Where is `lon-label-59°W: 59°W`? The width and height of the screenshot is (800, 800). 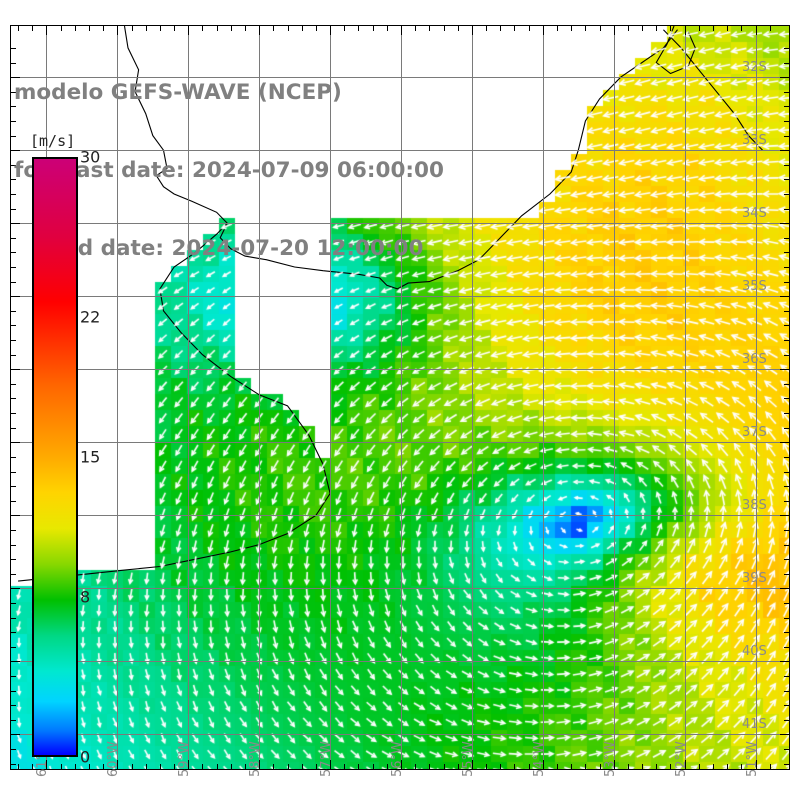
lon-label-59°W: 59°W is located at coordinates (185, 759).